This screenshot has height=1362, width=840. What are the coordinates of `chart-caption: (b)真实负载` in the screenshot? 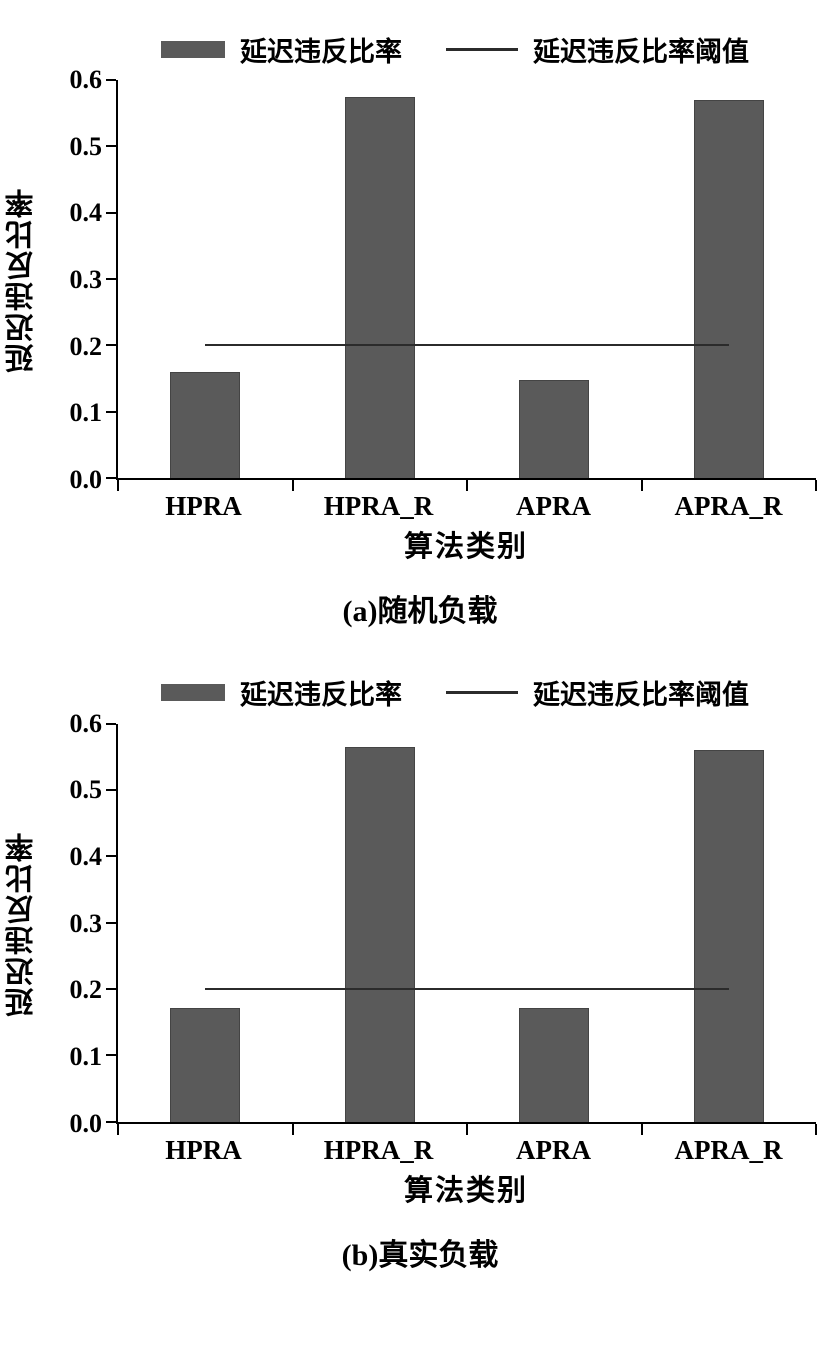 It's located at (420, 1255).